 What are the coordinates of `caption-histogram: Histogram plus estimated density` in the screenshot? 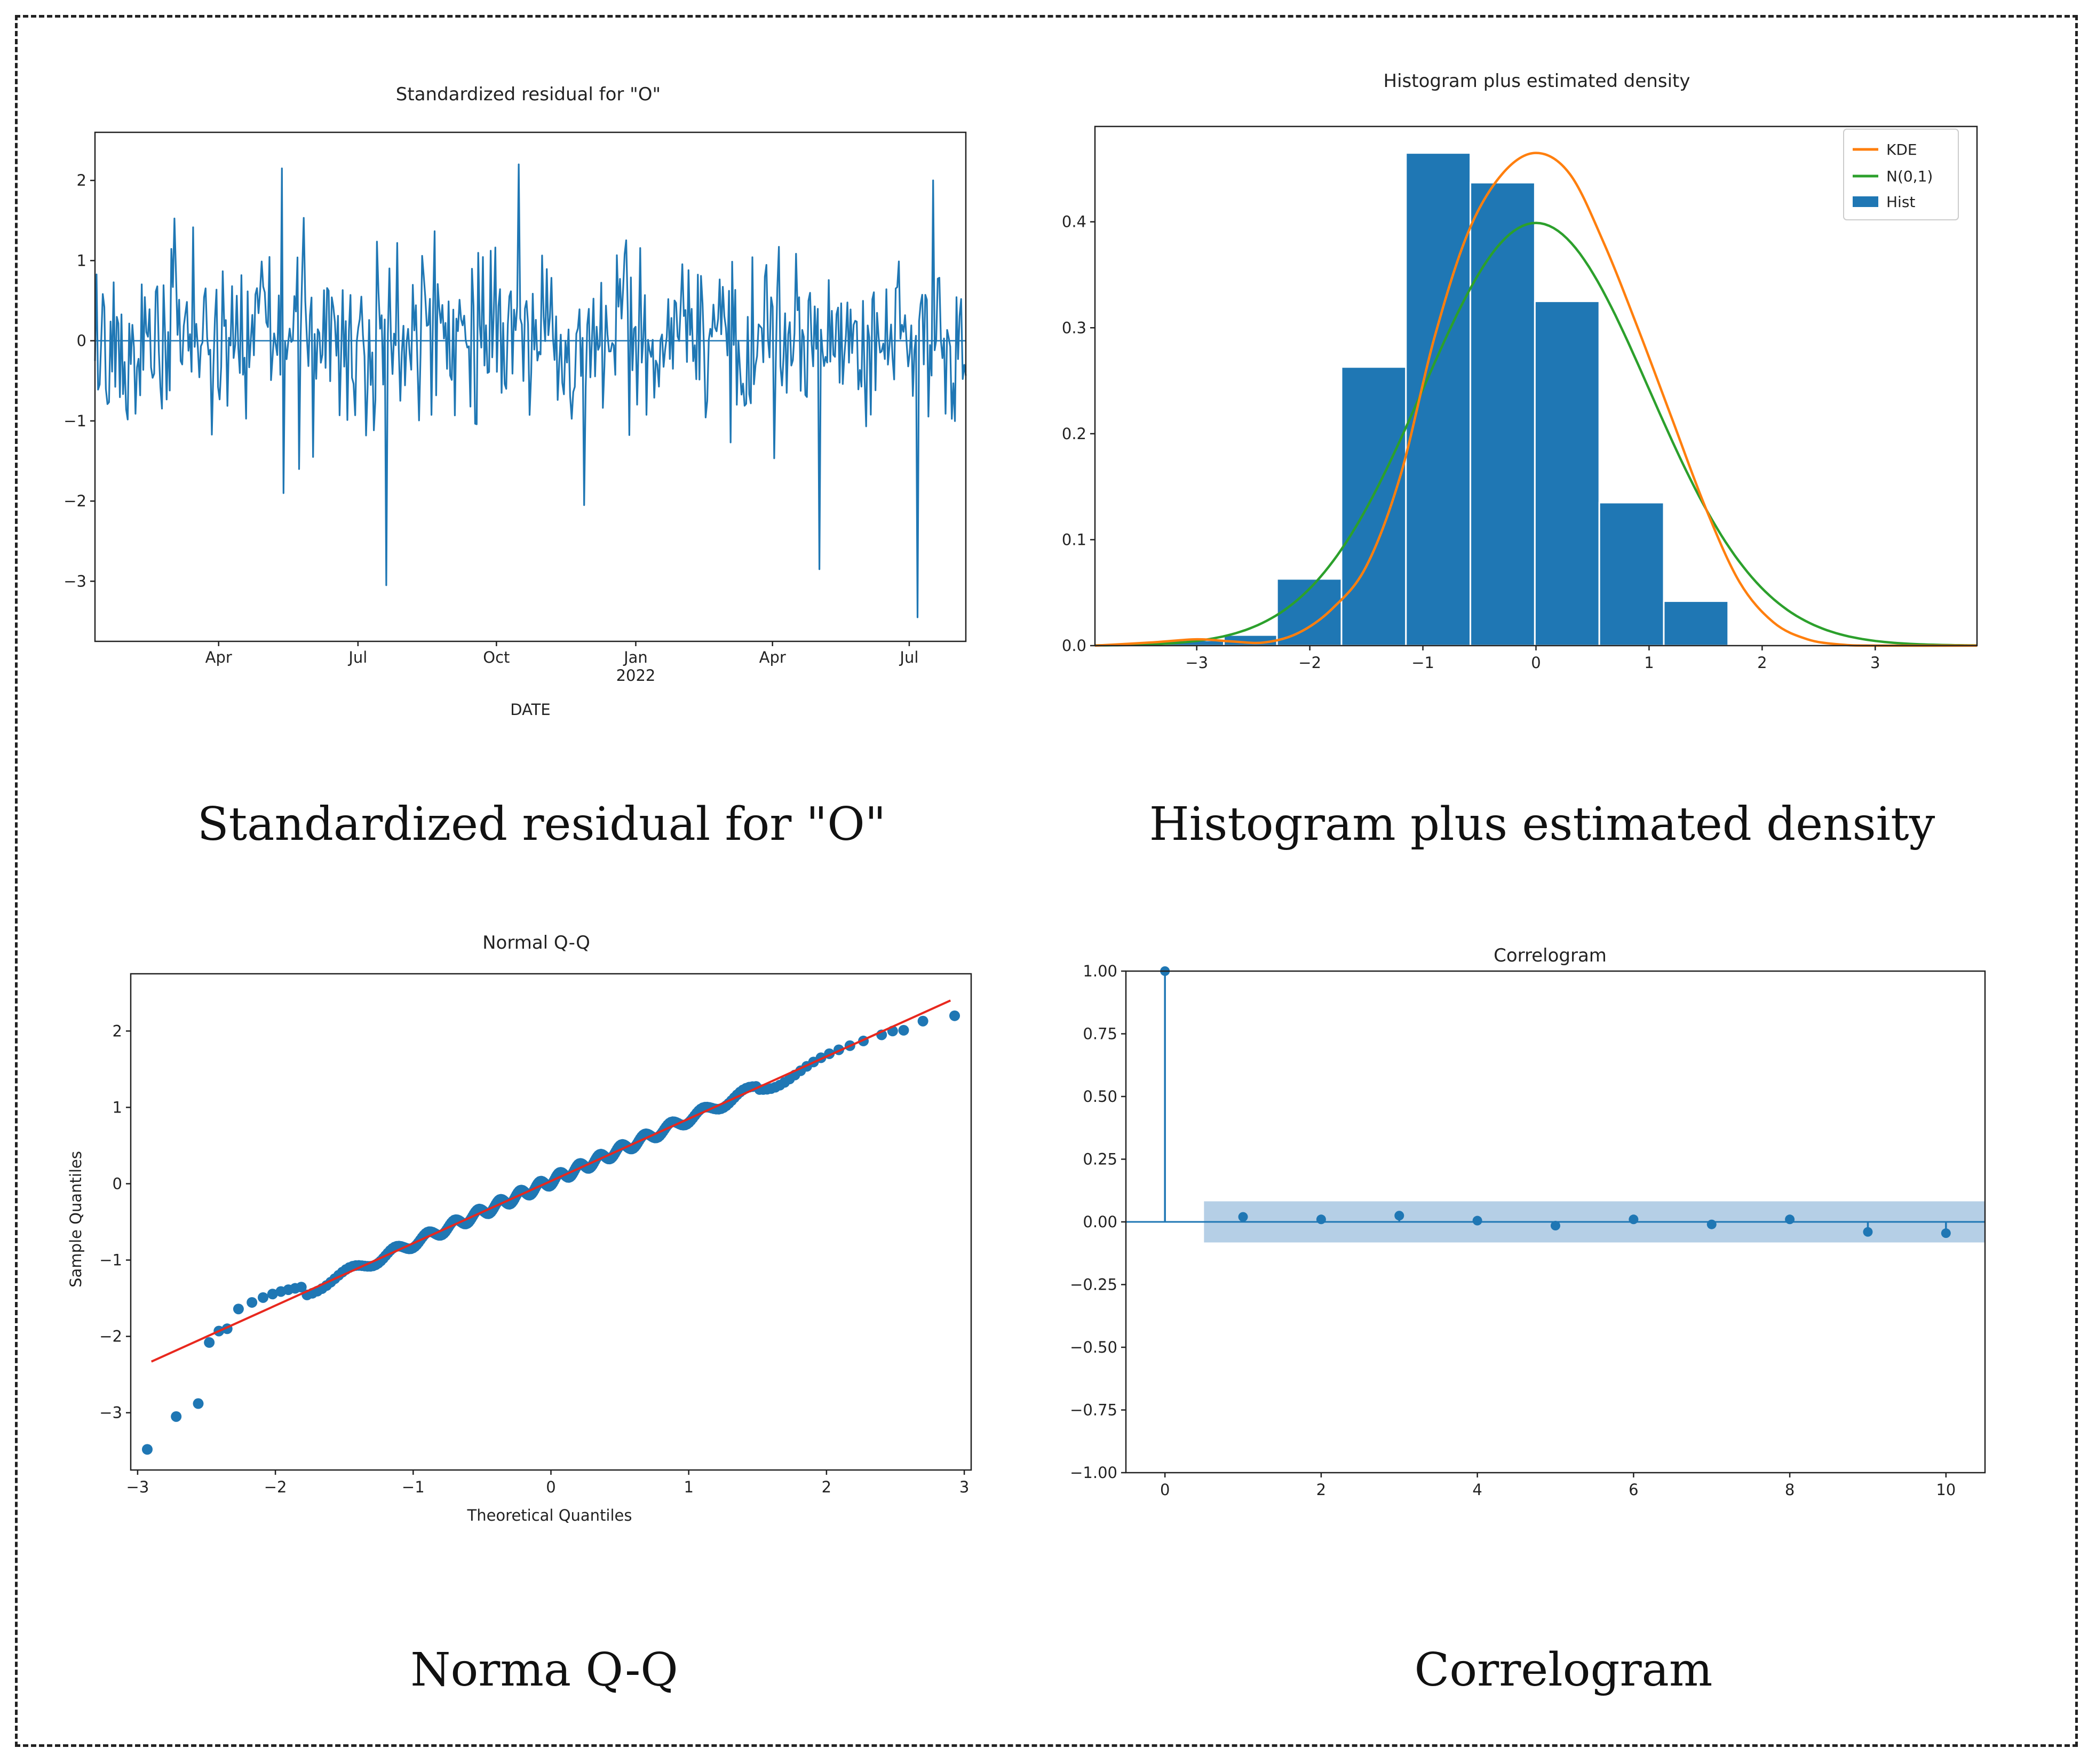 It's located at (1542, 824).